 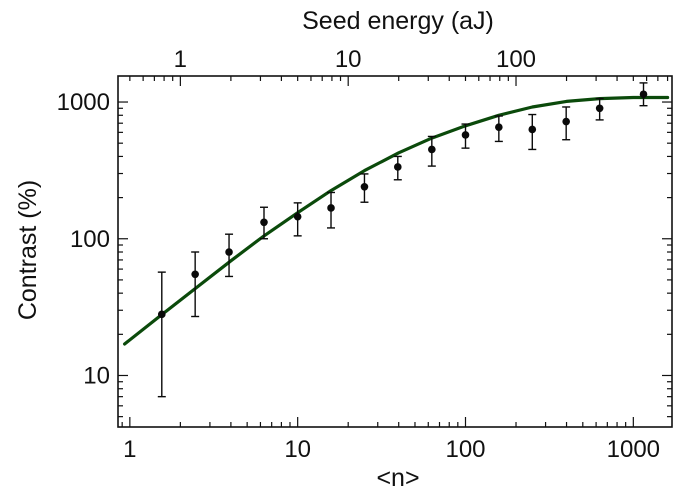 I want to click on x-tick-label: 1, so click(x=129, y=449).